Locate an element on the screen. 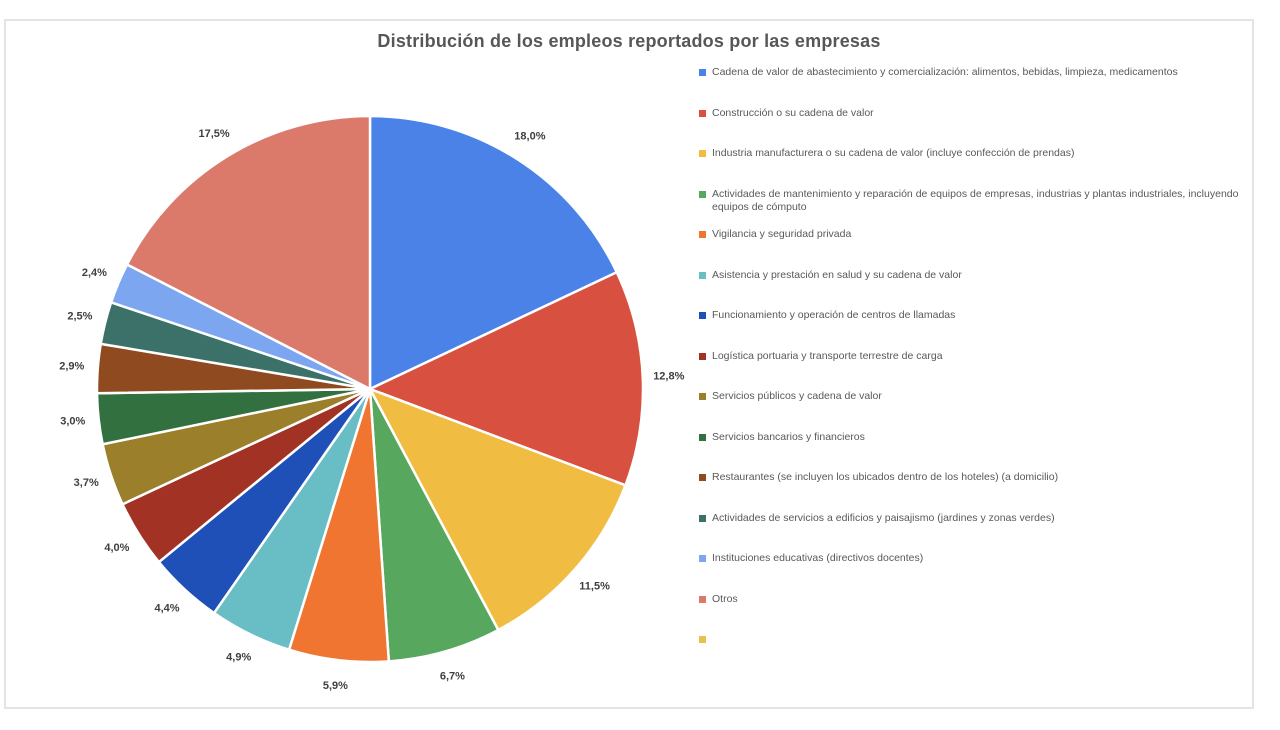  pie-slice-percent-label: 5,9% is located at coordinates (335, 686).